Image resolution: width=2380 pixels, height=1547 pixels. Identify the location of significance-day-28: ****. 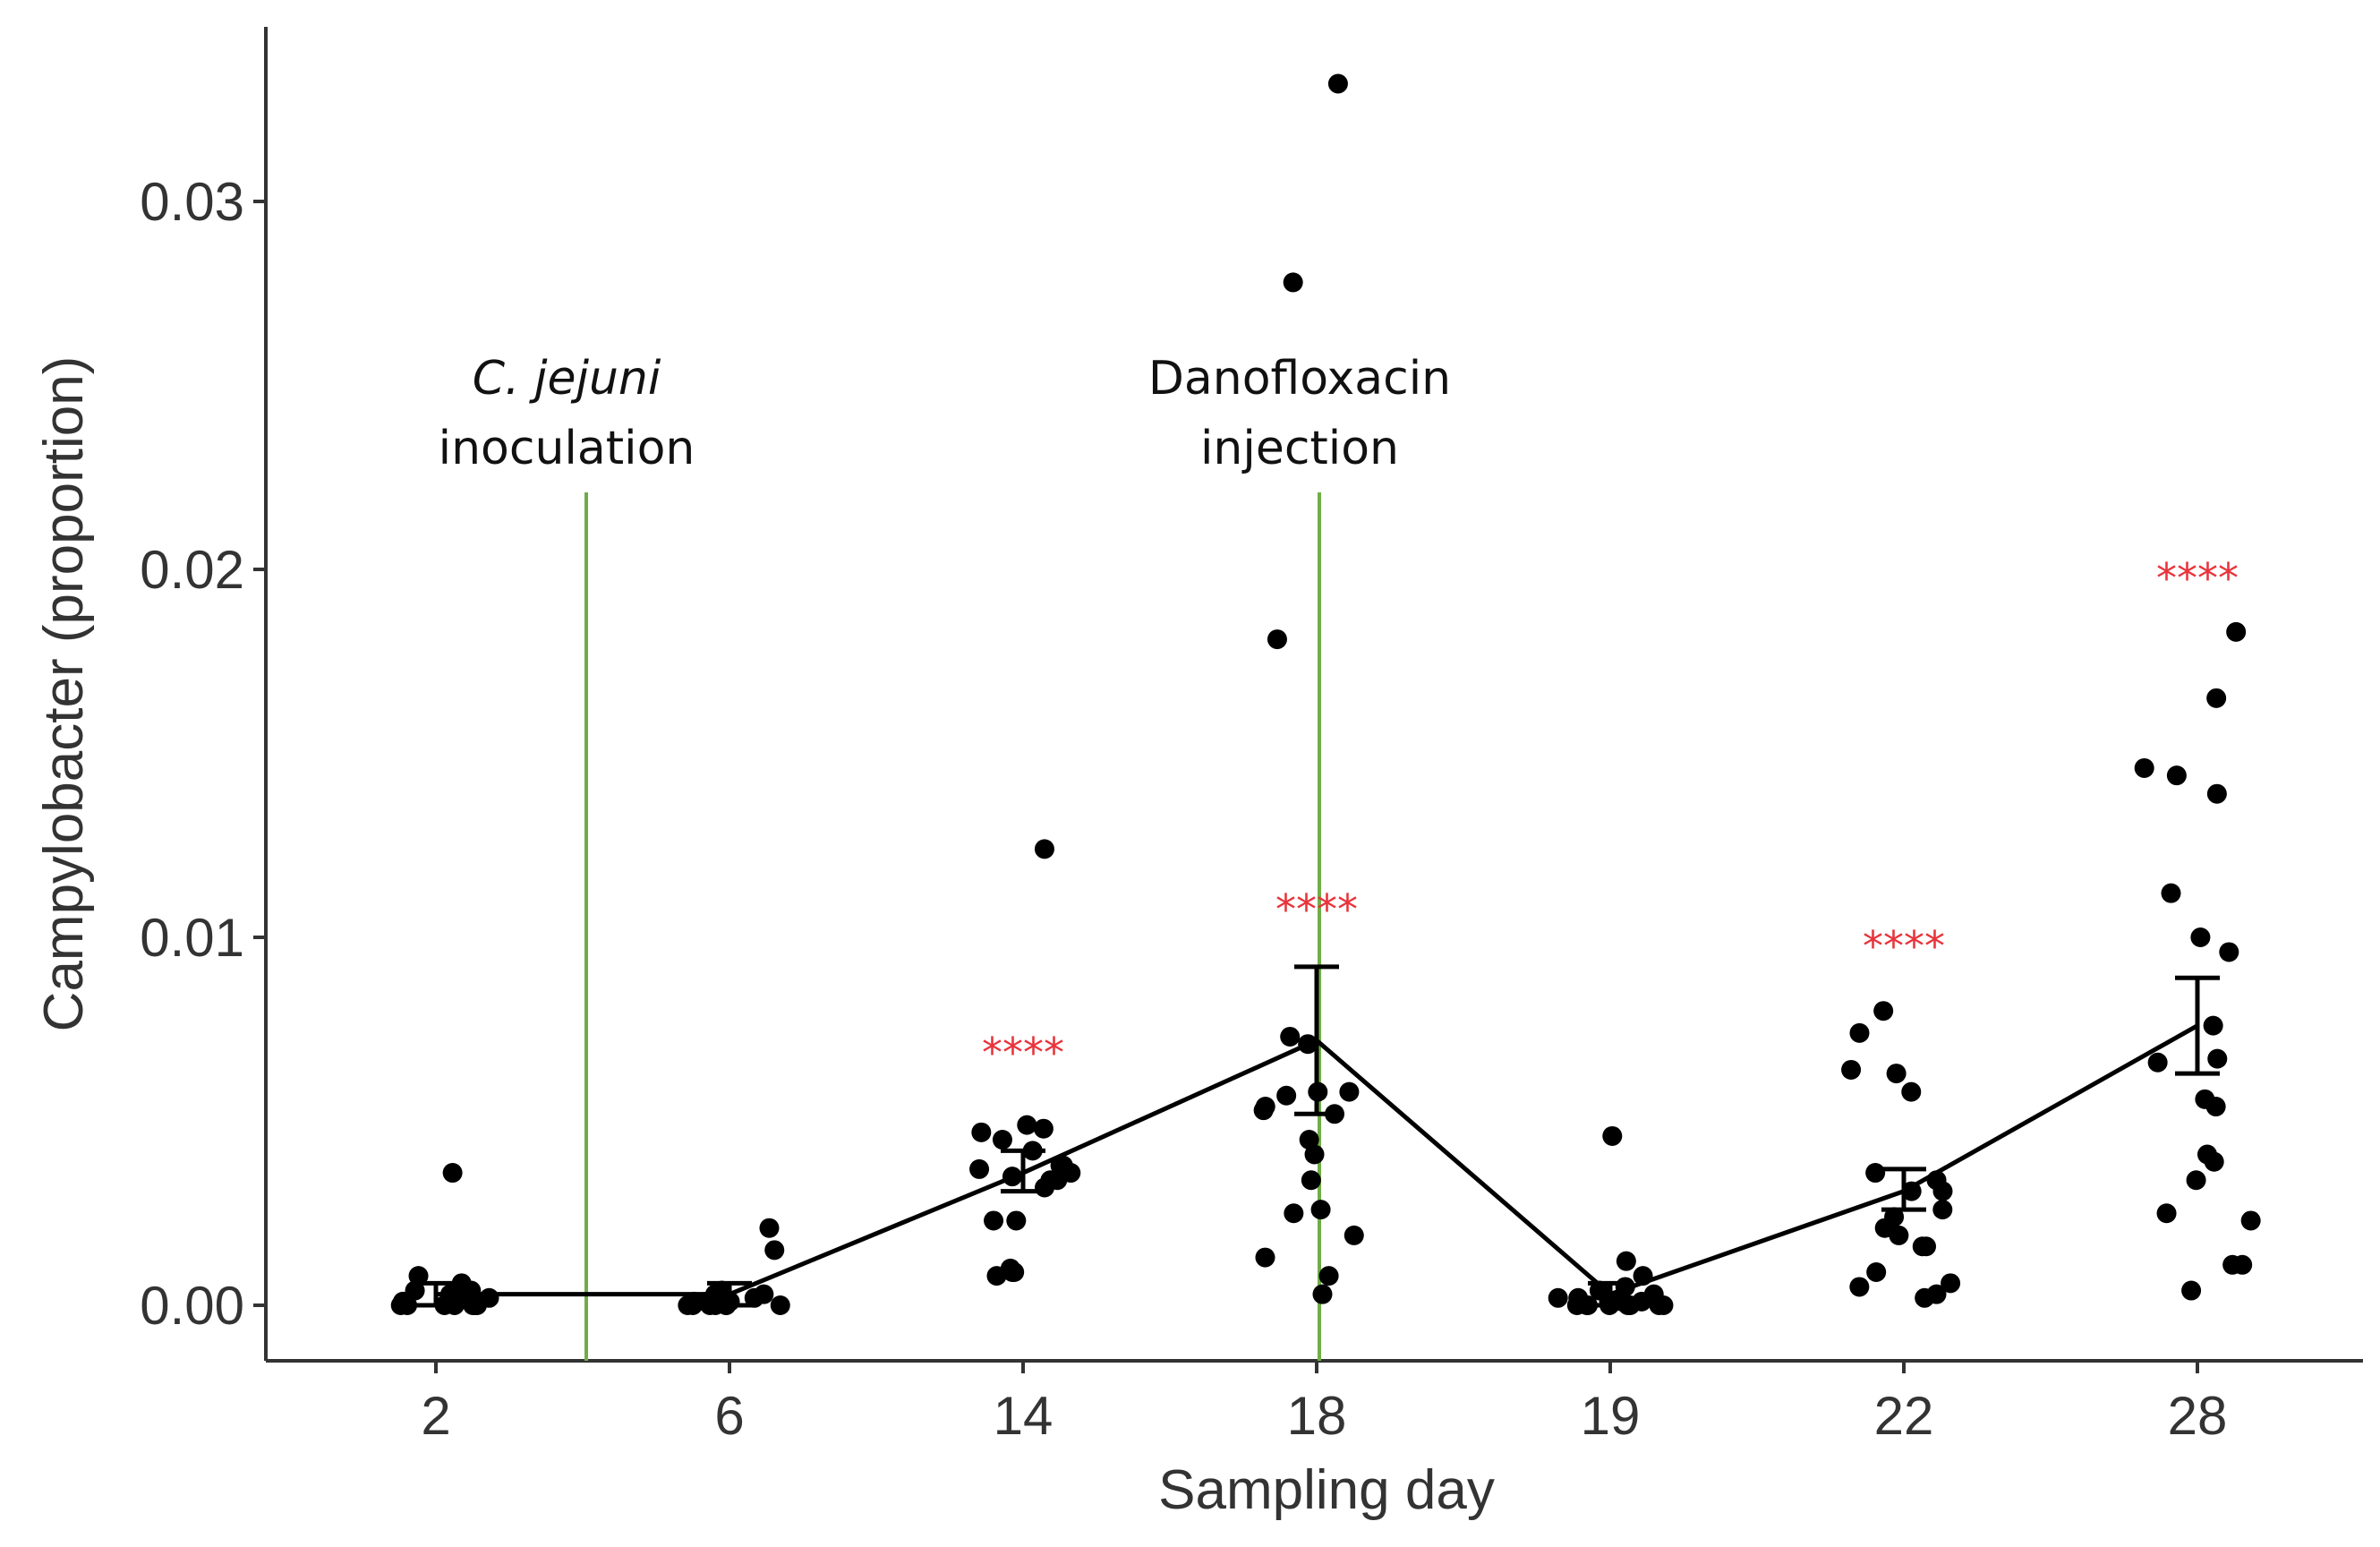
(2197, 578).